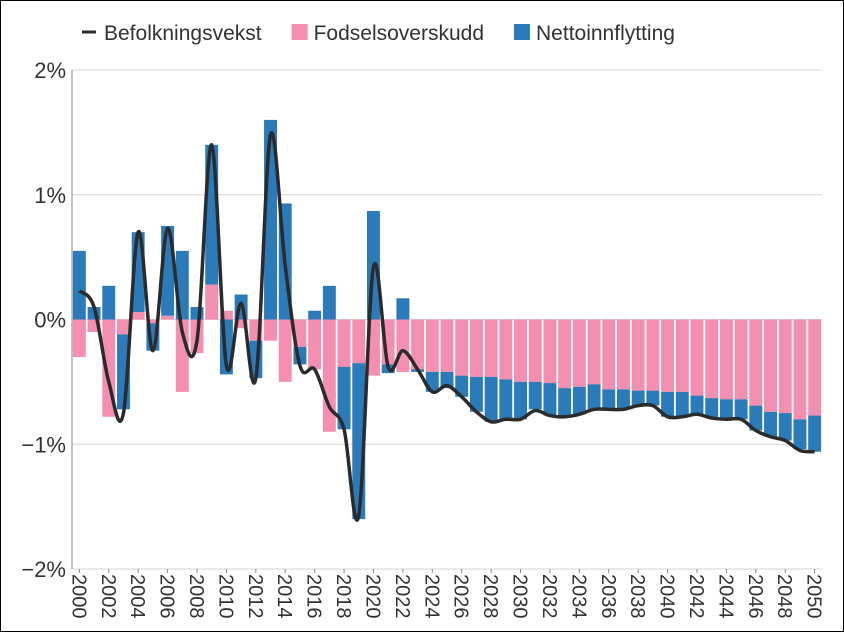  I want to click on x-tick-label: 2026, so click(461, 596).